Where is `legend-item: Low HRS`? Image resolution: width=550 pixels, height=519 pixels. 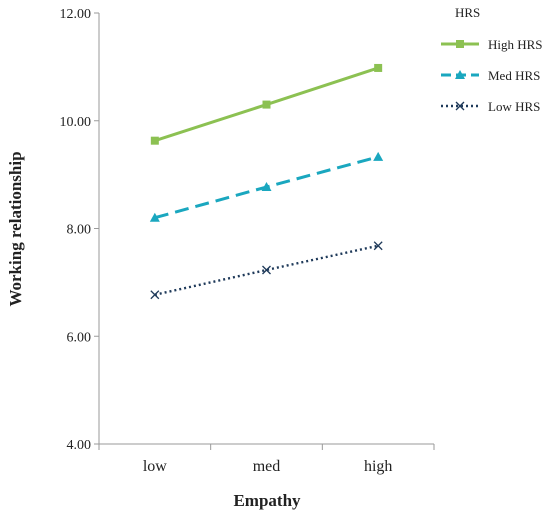
legend-item: Low HRS is located at coordinates (490, 106).